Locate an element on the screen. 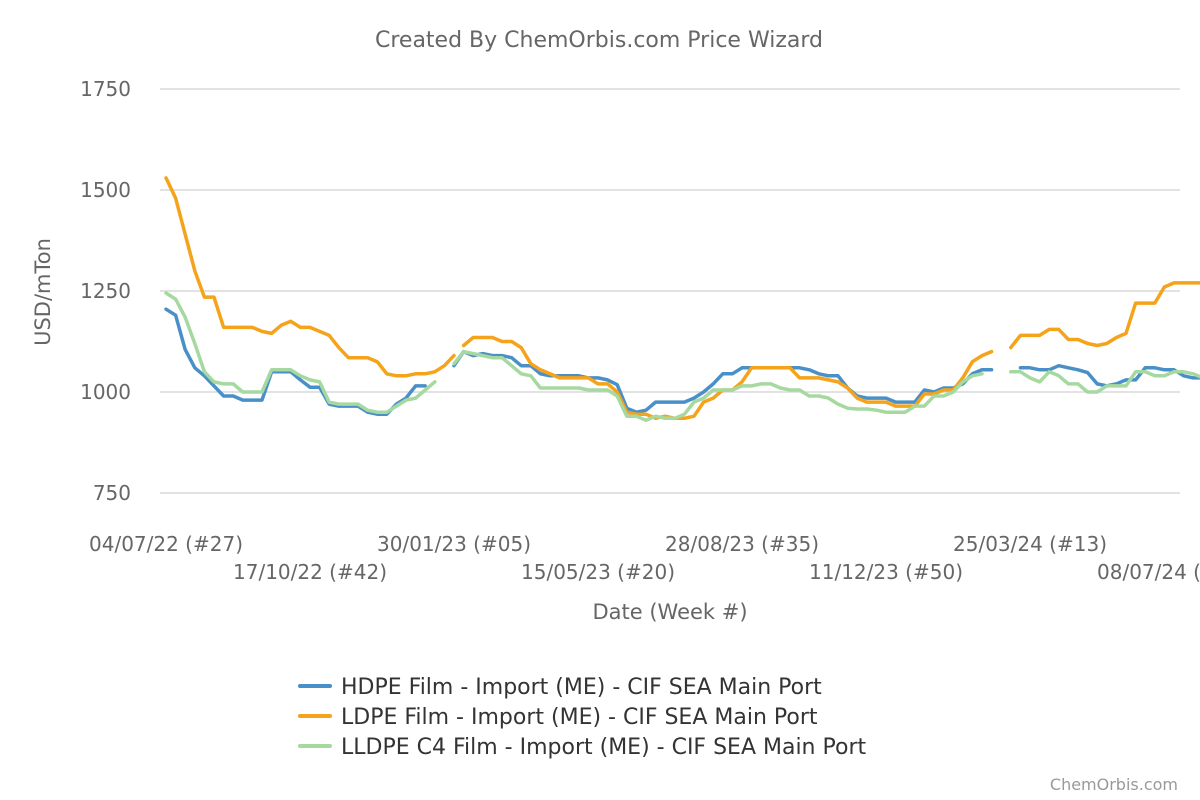 The height and width of the screenshot is (800, 1200). y-axis-ticks: 750 1000 1250 1500 1750 is located at coordinates (105, 291).